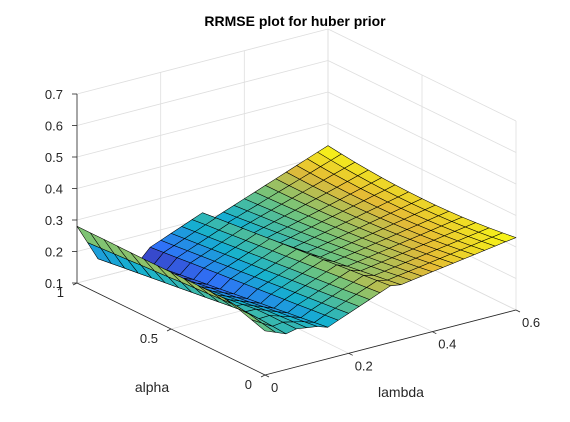  I want to click on y-tick-label: 1, so click(60, 292).